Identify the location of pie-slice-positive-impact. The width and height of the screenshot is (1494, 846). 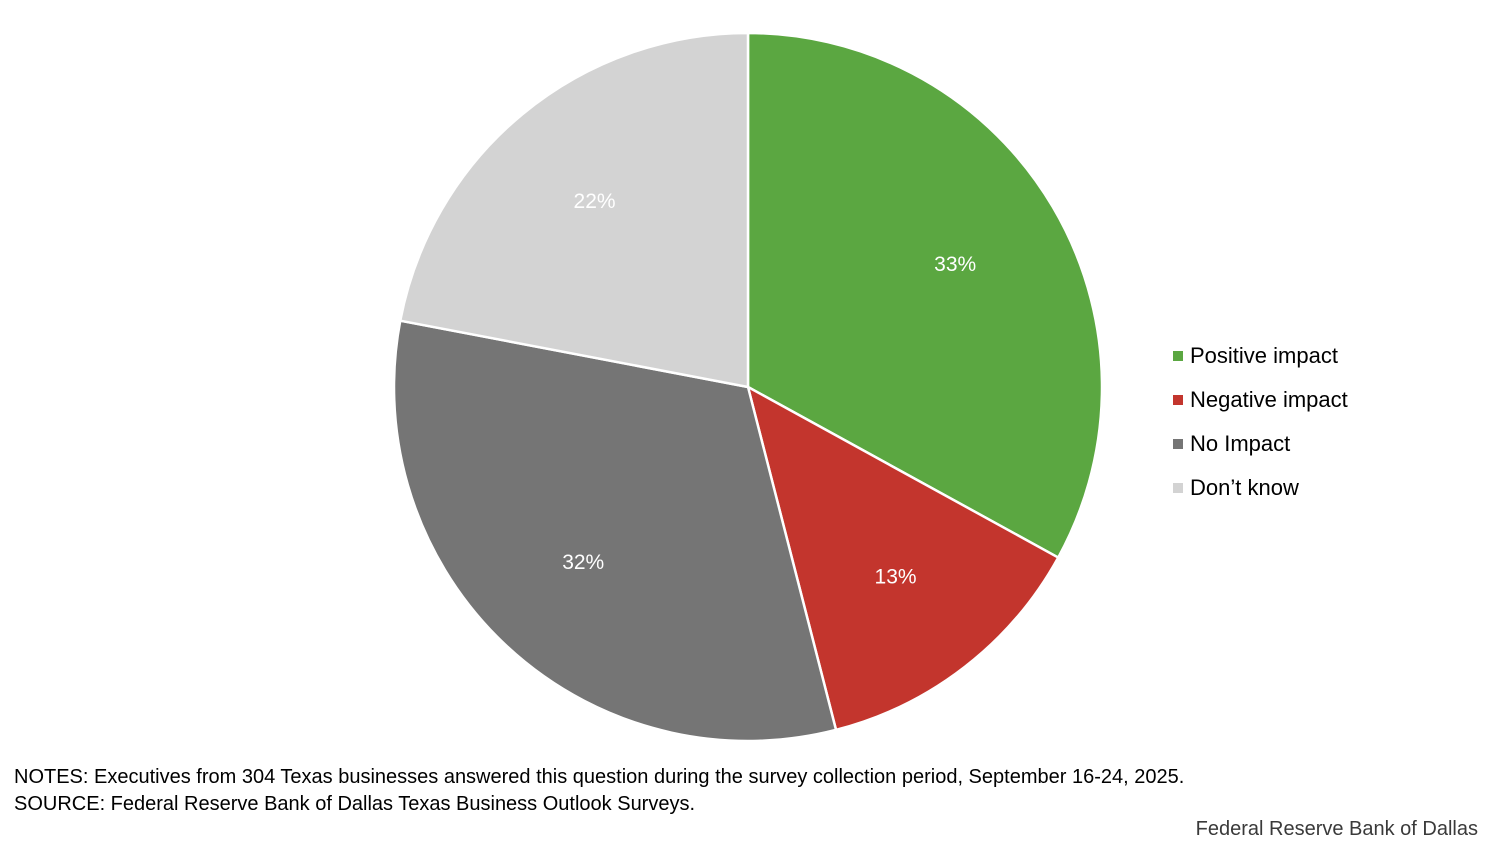
(925, 295).